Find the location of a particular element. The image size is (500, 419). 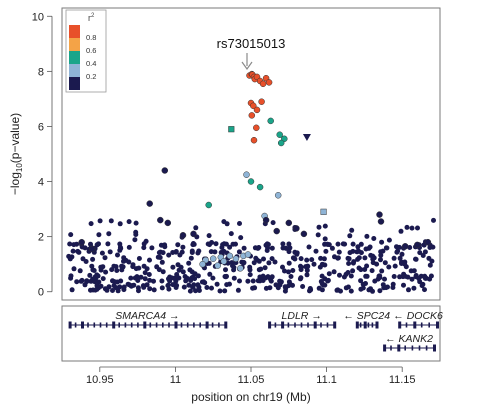

gene-ldlr: LDLR → is located at coordinates (302, 319).